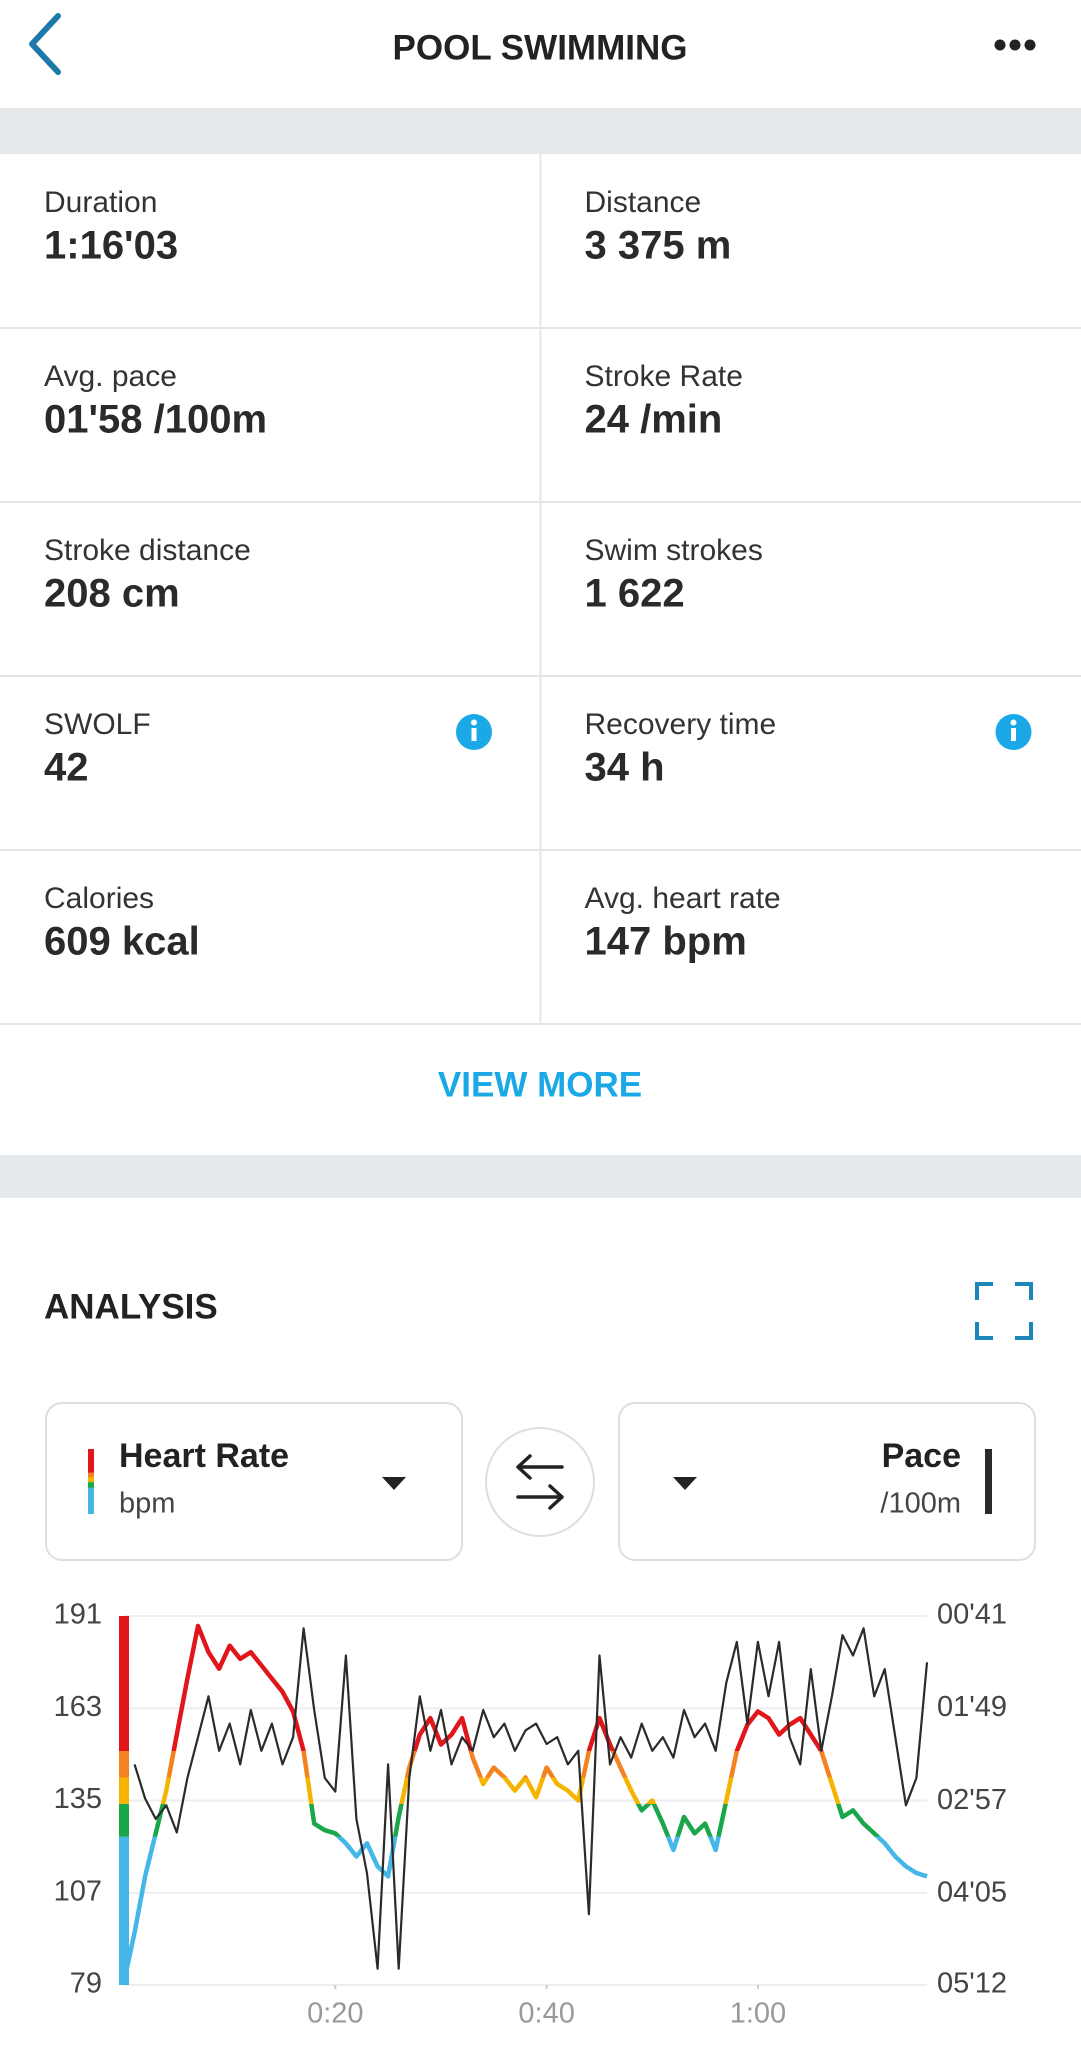 The width and height of the screenshot is (1081, 2046). I want to click on y-tick-label: 191, so click(78, 1615).